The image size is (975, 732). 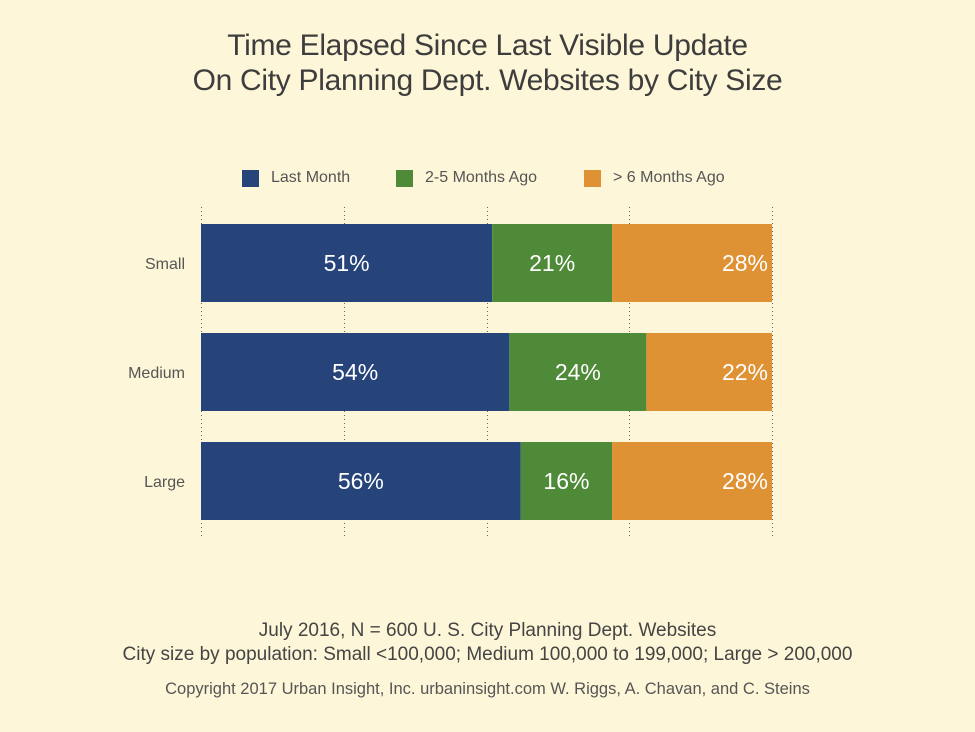 What do you see at coordinates (164, 482) in the screenshot?
I see `category-label-large: Large` at bounding box center [164, 482].